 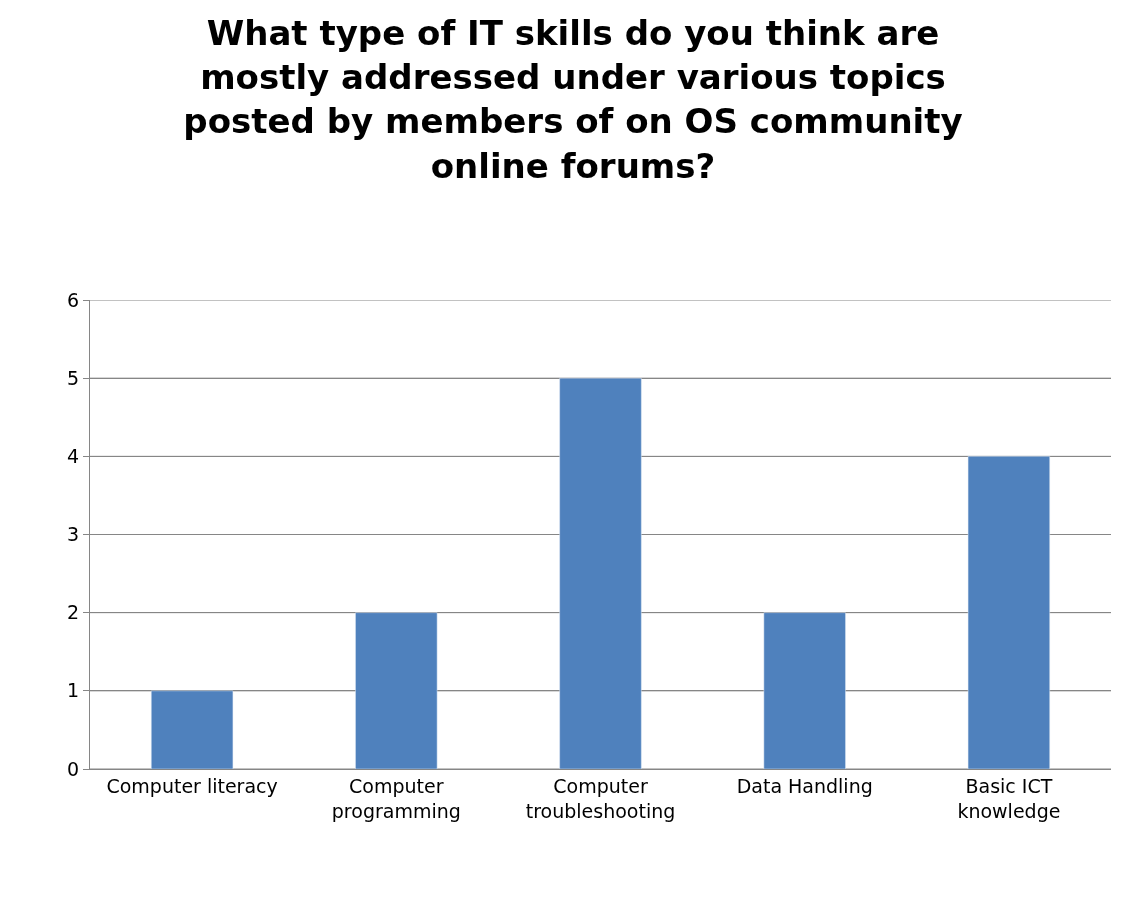 I want to click on x-tick-label: Computer literacy, so click(x=192, y=785).